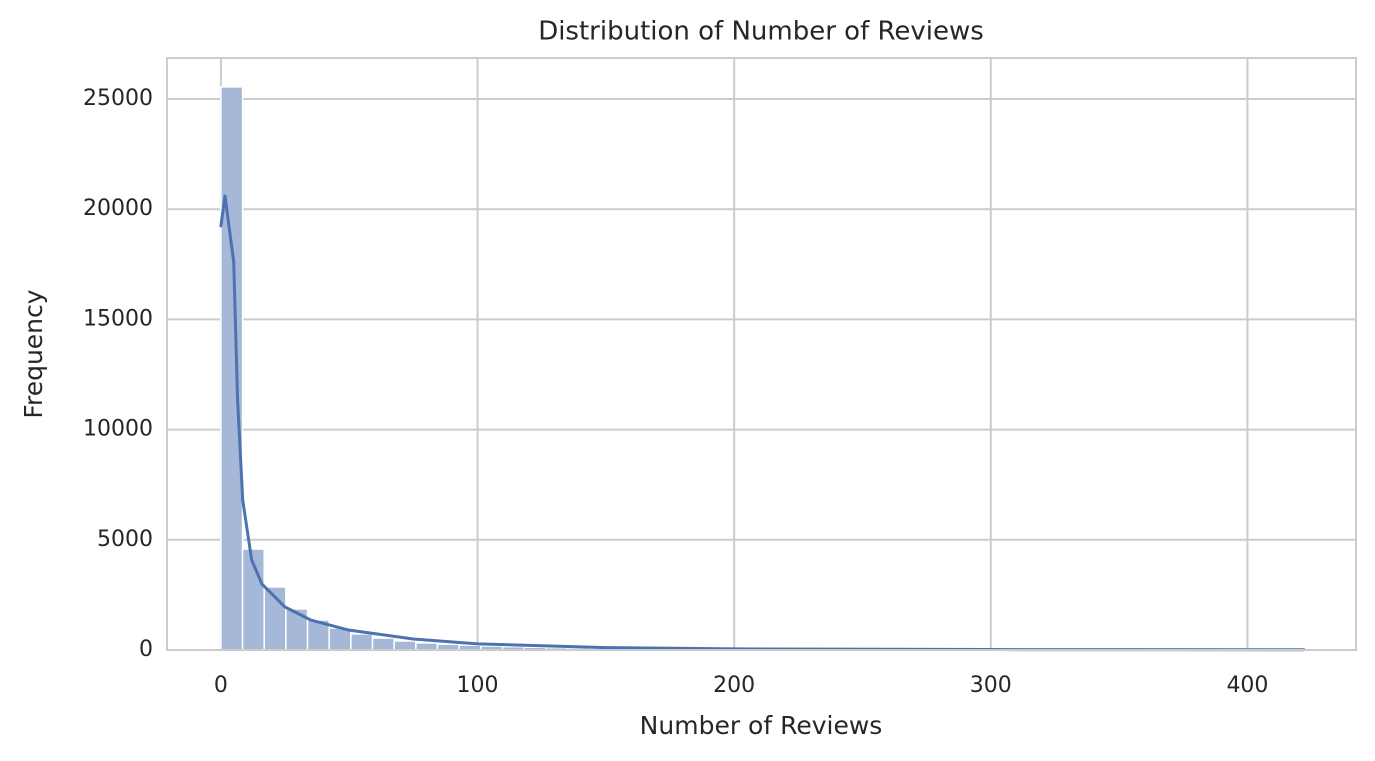 The height and width of the screenshot is (761, 1375). I want to click on chart-title: Distribution of Number of Reviews, so click(761, 32).